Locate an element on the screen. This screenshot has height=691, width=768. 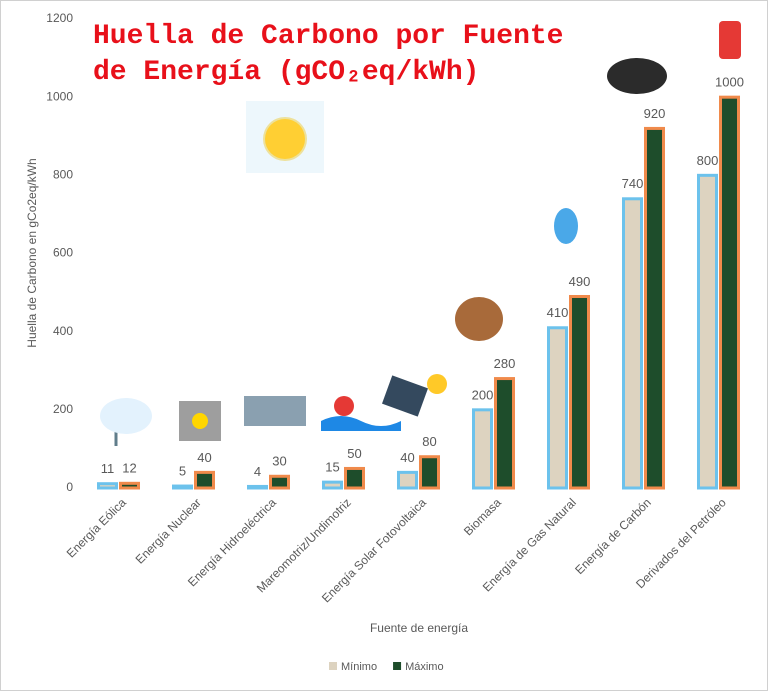
x-tick-label: Energía Eólica is located at coordinates (96, 527).